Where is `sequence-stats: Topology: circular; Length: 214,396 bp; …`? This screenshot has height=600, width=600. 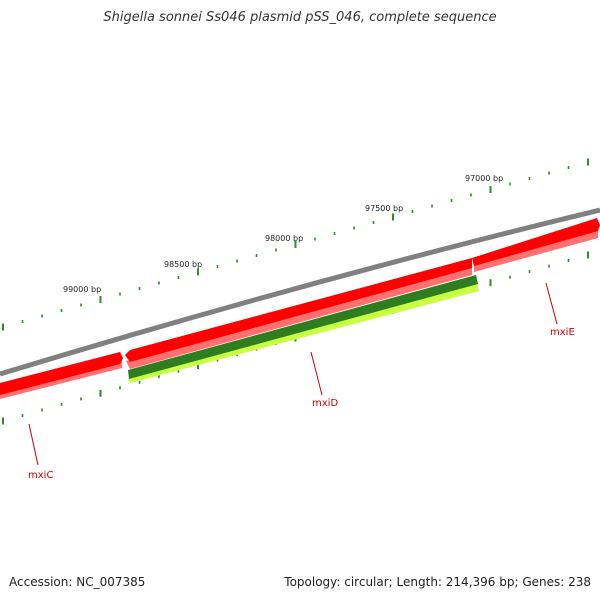
sequence-stats: Topology: circular; Length: 214,396 bp; … is located at coordinates (437, 582).